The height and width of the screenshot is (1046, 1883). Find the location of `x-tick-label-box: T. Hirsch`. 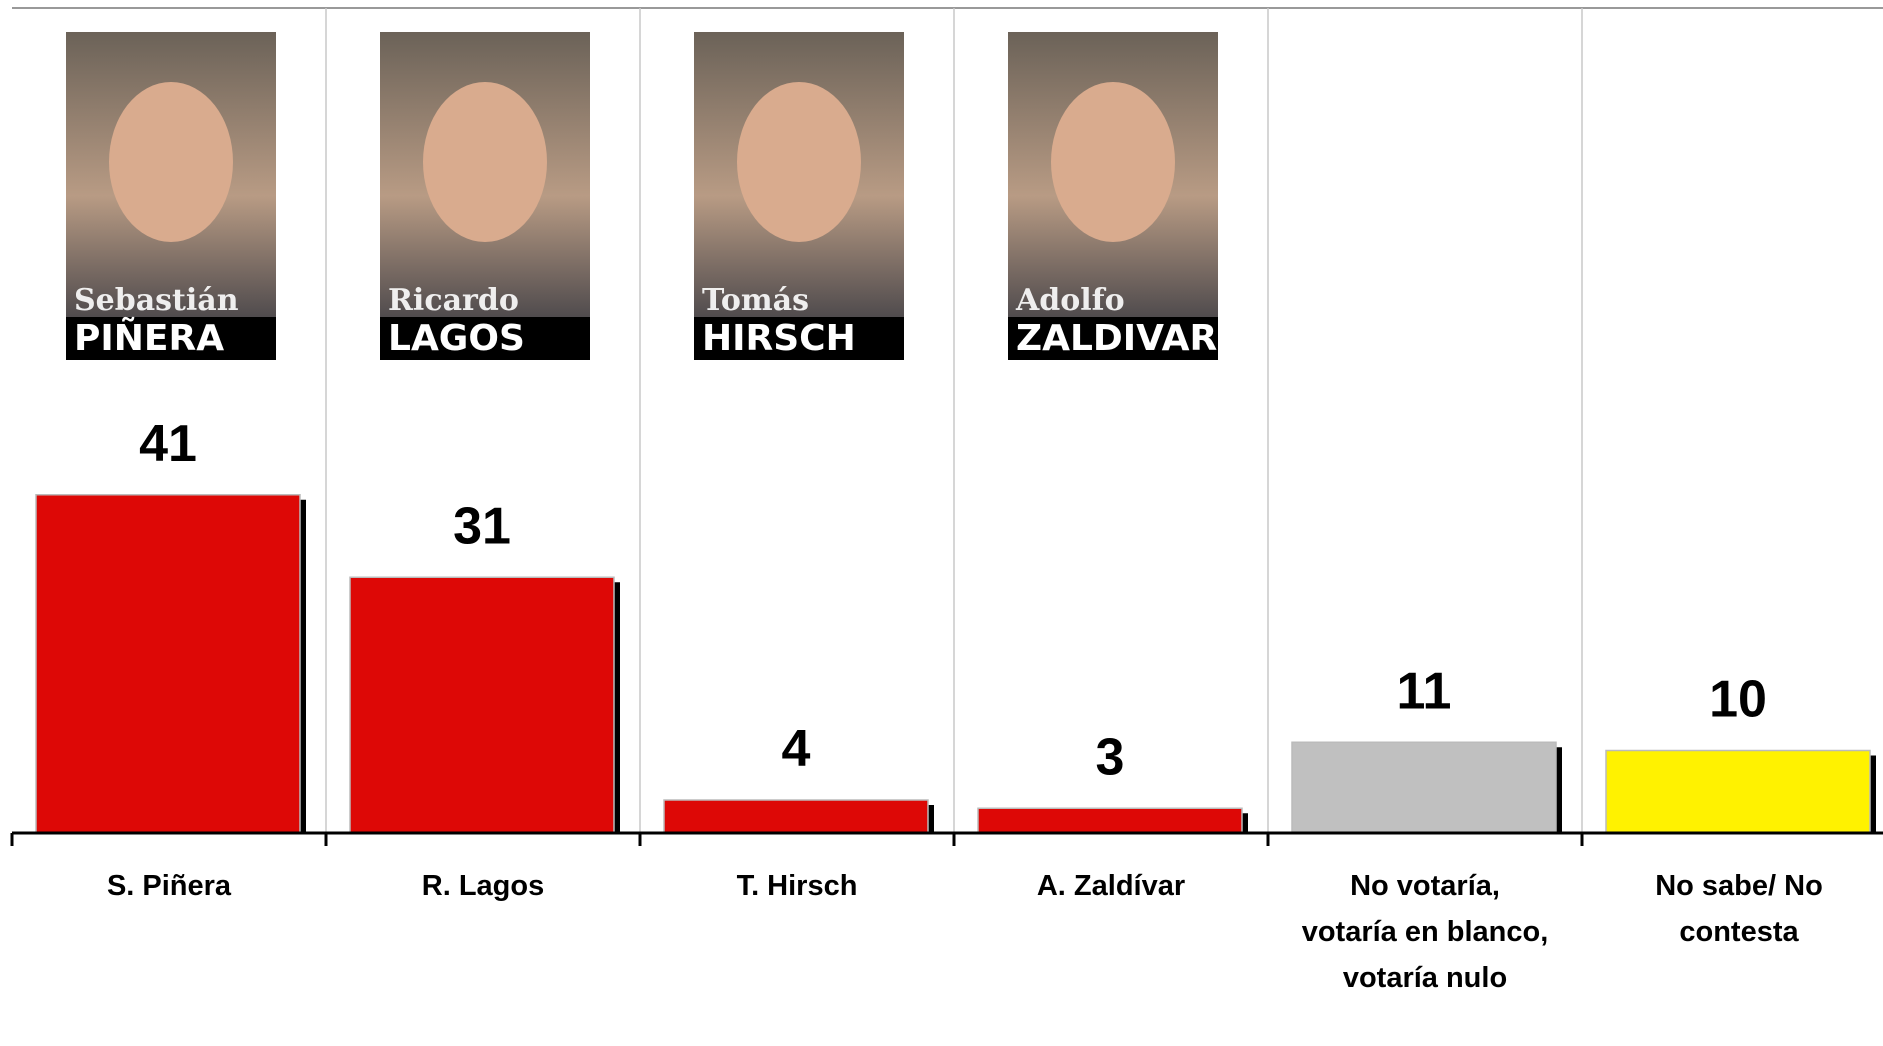

x-tick-label-box: T. Hirsch is located at coordinates (797, 886).